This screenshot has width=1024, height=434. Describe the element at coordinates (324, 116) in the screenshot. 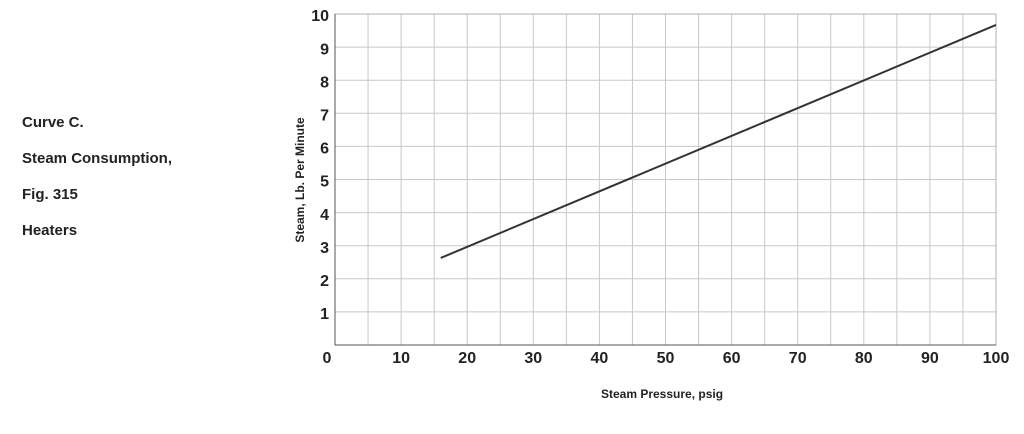

I see `y-tick-label: 7` at that location.